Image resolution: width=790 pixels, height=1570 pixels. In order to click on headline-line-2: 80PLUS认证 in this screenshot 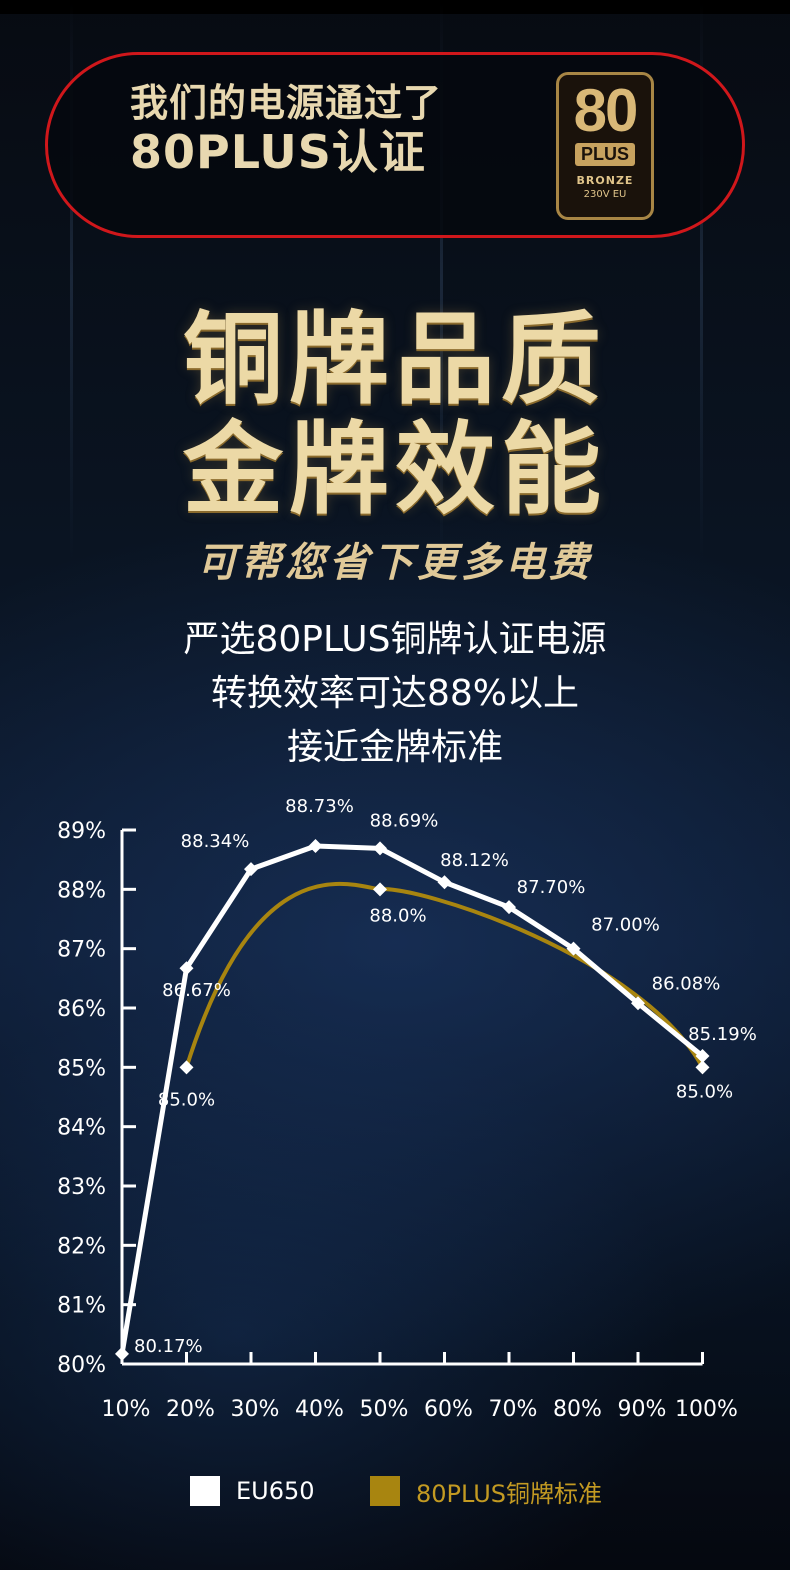, I will do `click(278, 151)`.